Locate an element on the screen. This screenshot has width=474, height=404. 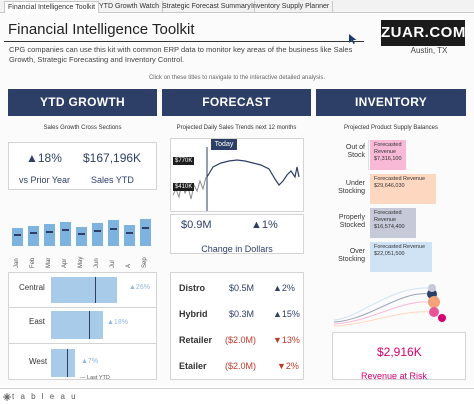
region-chart: Central ▲26% East ▲18% West ▲7% is located at coordinates (82, 326).